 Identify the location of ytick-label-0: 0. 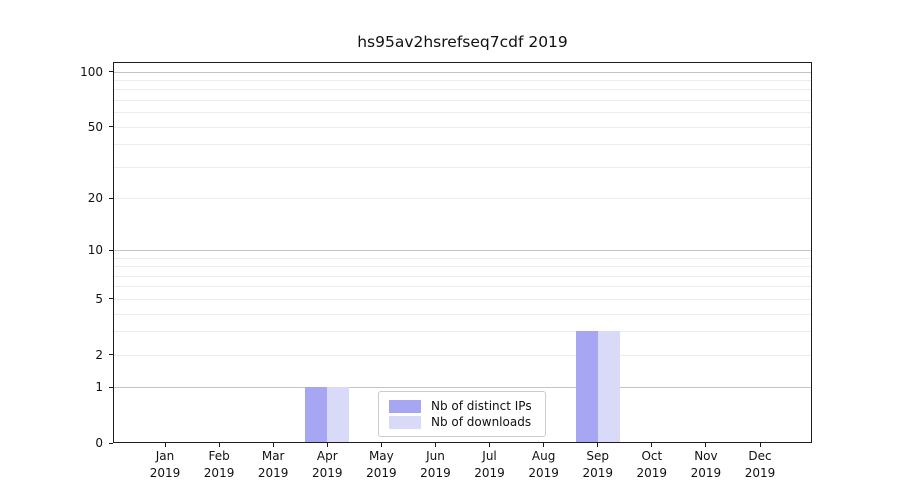
(99, 443).